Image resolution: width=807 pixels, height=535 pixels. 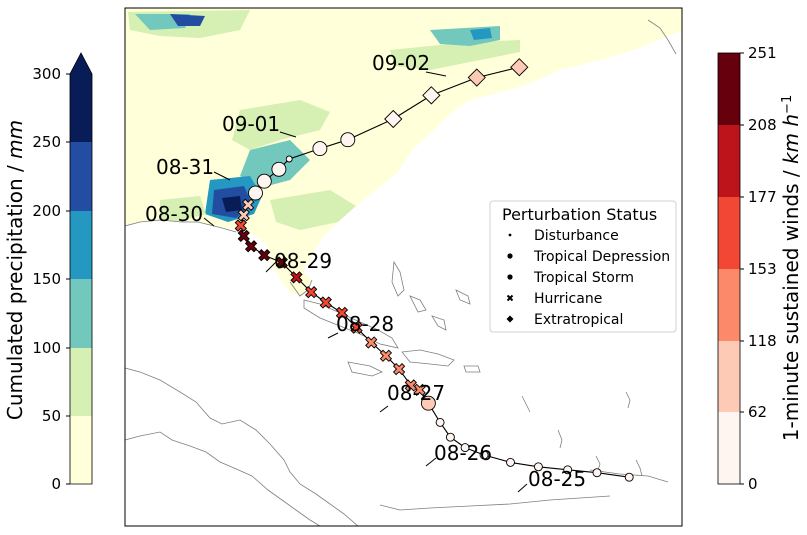 What do you see at coordinates (583, 278) in the screenshot?
I see `legend-item-label: Tropical Storm` at bounding box center [583, 278].